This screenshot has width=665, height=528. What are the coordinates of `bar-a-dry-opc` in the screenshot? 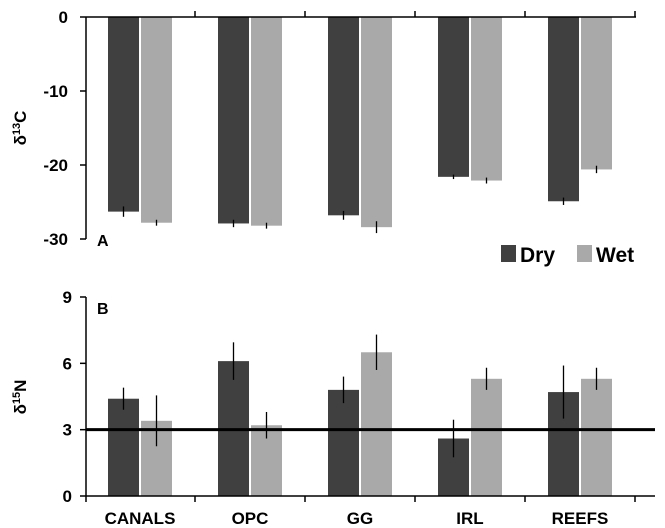 It's located at (233, 120).